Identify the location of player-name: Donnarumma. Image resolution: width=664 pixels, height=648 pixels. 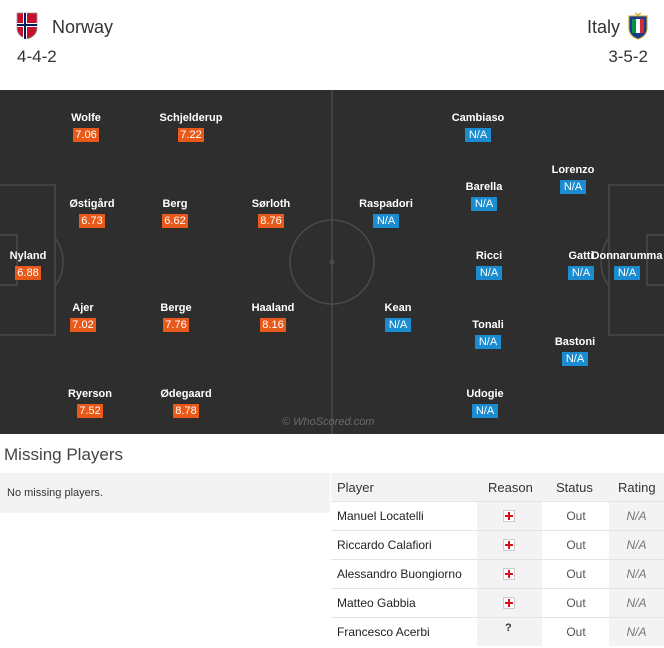
(627, 256).